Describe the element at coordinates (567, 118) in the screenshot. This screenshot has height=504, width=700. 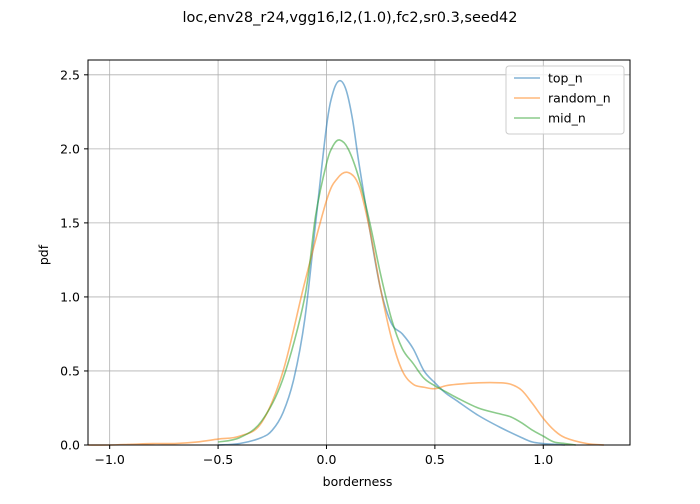
I see `legend-label-mid_n: mid_n` at that location.